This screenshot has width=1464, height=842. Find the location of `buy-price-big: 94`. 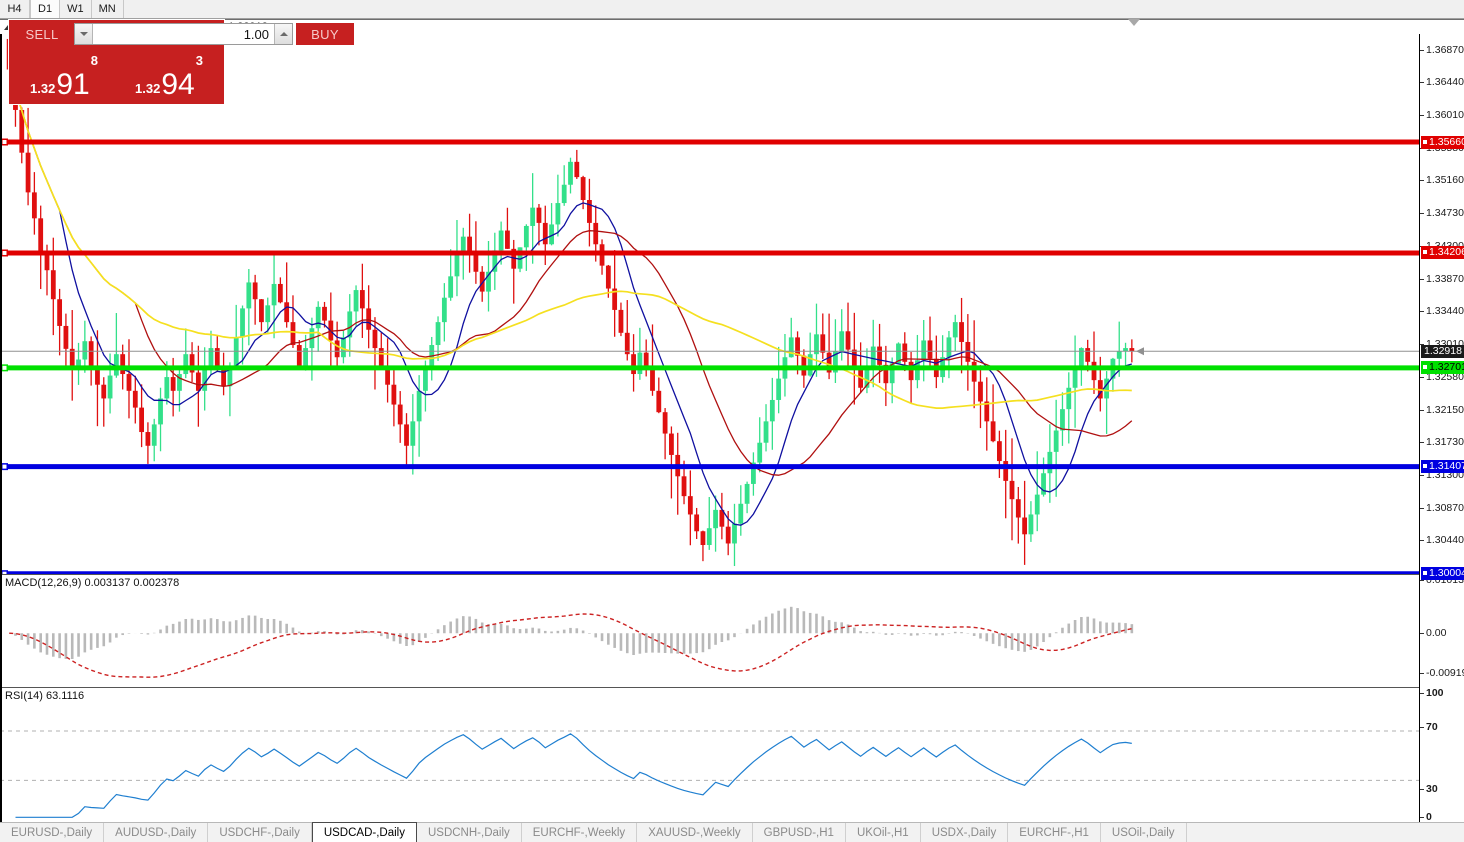

buy-price-big: 94 is located at coordinates (178, 84).